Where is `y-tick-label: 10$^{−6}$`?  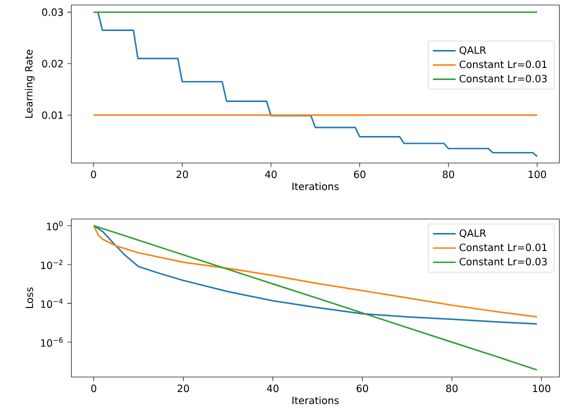 y-tick-label: 10$^{−6}$ is located at coordinates (52, 342).